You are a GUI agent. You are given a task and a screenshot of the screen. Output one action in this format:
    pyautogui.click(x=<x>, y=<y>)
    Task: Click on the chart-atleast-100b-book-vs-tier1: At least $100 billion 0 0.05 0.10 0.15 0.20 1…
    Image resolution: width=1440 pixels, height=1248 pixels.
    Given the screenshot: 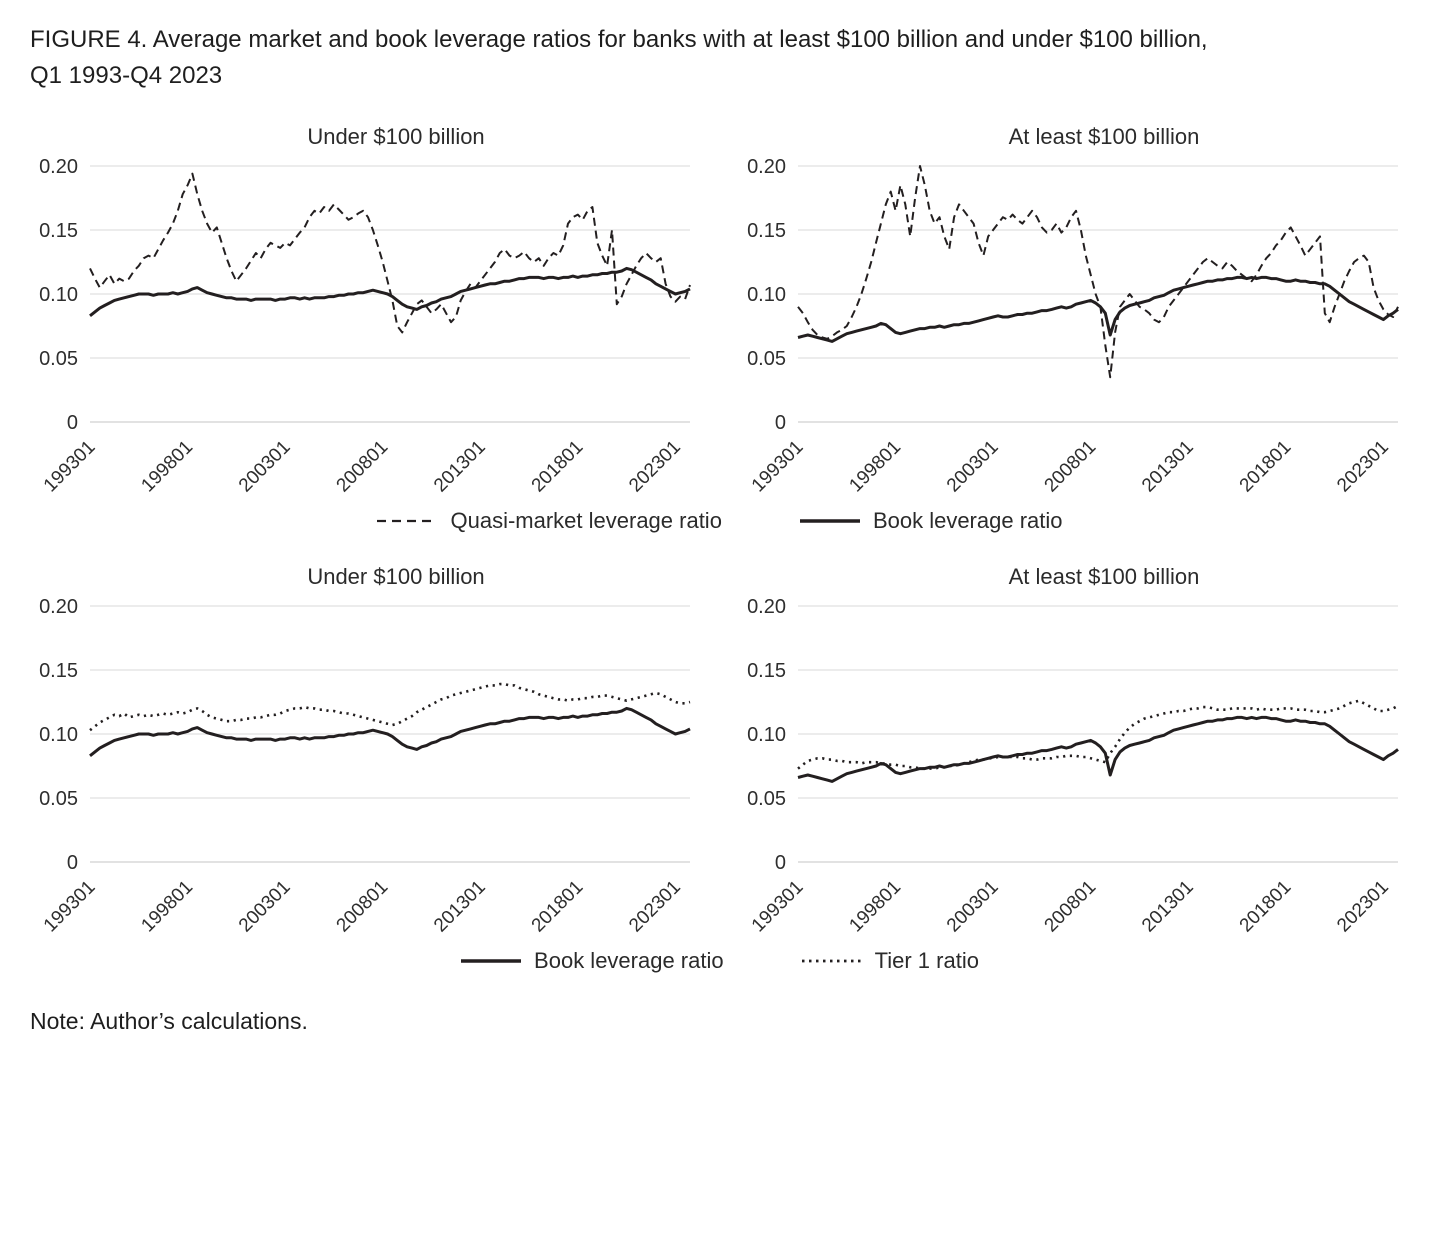 What is the action you would take?
    pyautogui.click(x=1074, y=753)
    